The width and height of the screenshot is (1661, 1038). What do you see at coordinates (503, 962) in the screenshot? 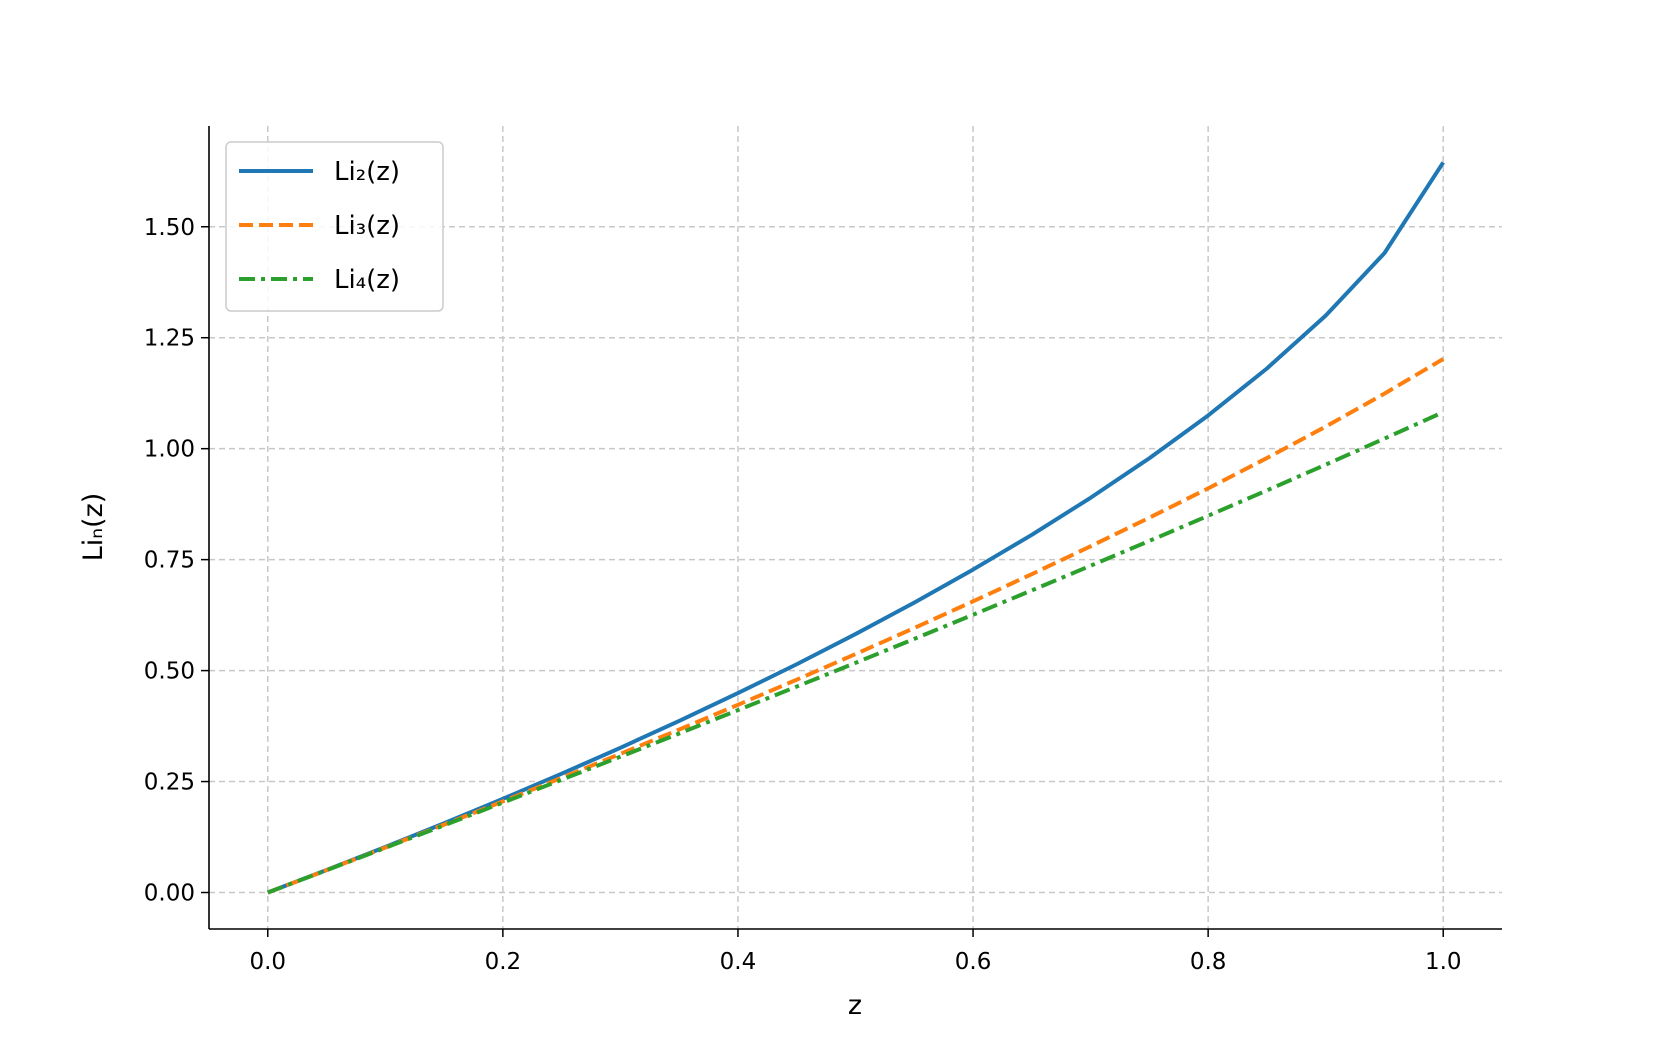
I see `x-tick-label: 0.2` at bounding box center [503, 962].